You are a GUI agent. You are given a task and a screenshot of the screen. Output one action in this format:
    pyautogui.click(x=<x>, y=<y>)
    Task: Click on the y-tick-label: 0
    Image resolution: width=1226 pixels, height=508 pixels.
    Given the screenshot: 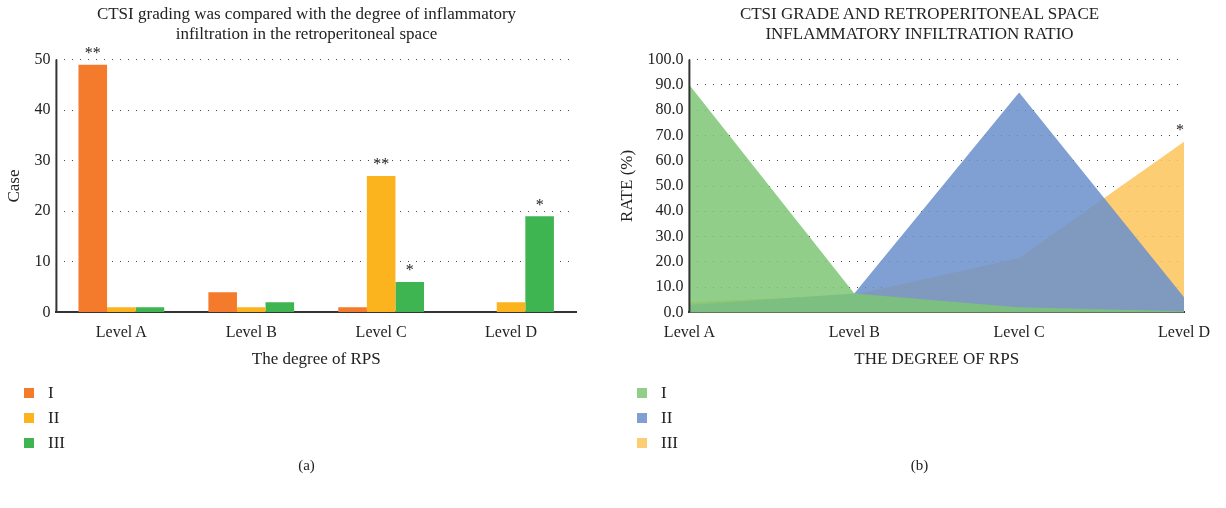 What is the action you would take?
    pyautogui.click(x=46, y=311)
    